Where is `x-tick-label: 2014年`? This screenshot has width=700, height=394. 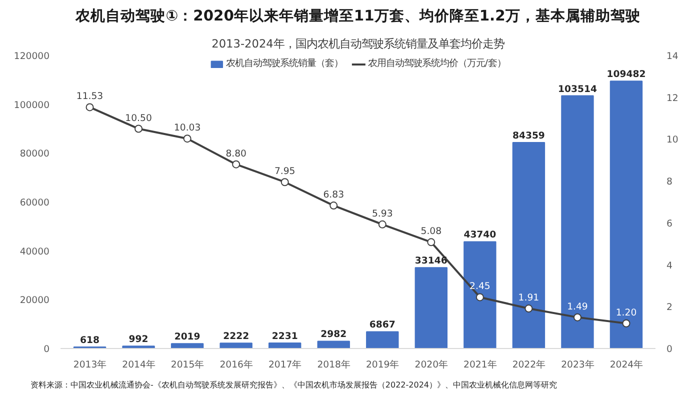 x-tick-label: 2014年 is located at coordinates (138, 365).